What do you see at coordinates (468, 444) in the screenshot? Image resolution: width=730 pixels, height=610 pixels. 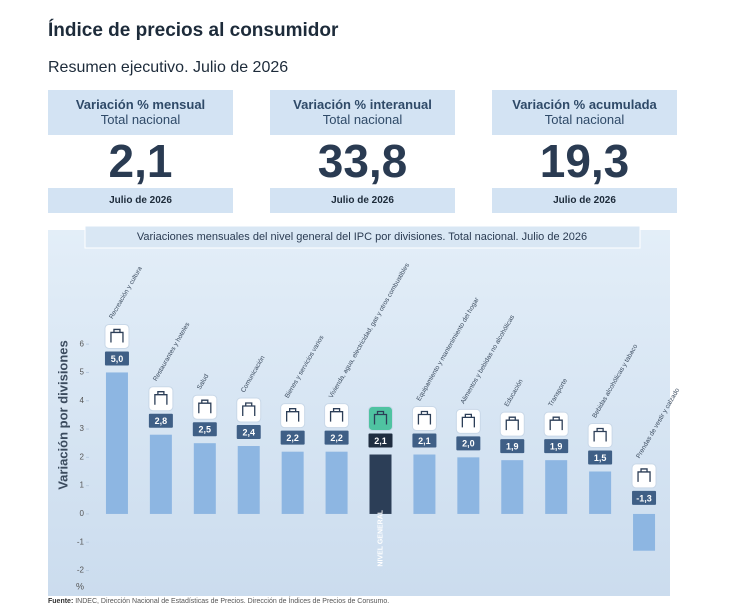 I see `value-label: 2,0` at bounding box center [468, 444].